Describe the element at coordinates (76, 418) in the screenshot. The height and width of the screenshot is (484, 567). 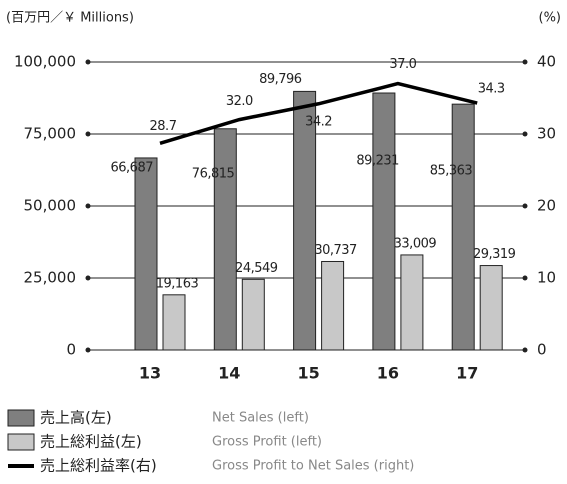
I see `legend-label: 売上高(左)` at that location.